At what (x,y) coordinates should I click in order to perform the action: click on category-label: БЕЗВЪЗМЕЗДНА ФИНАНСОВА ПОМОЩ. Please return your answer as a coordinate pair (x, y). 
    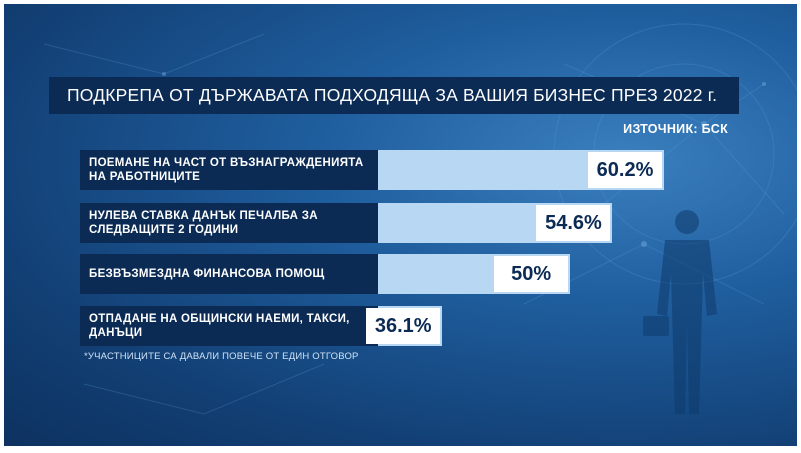
    Looking at the image, I should click on (229, 274).